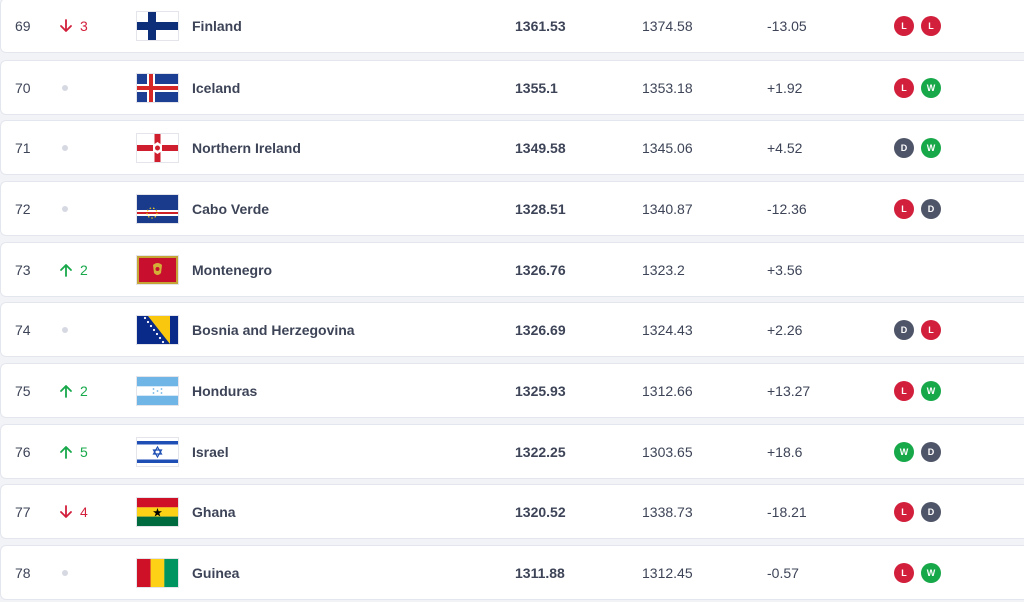 Image resolution: width=1024 pixels, height=602 pixels. I want to click on total-points: 1326.69, so click(540, 329).